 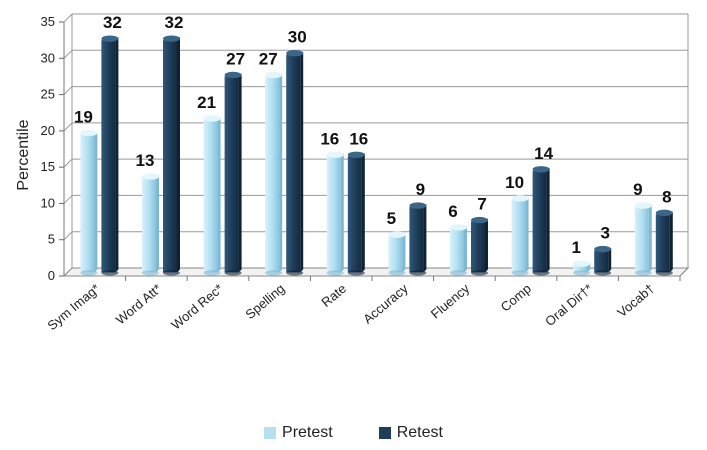 What do you see at coordinates (48, 94) in the screenshot?
I see `y-tick-label: 25` at bounding box center [48, 94].